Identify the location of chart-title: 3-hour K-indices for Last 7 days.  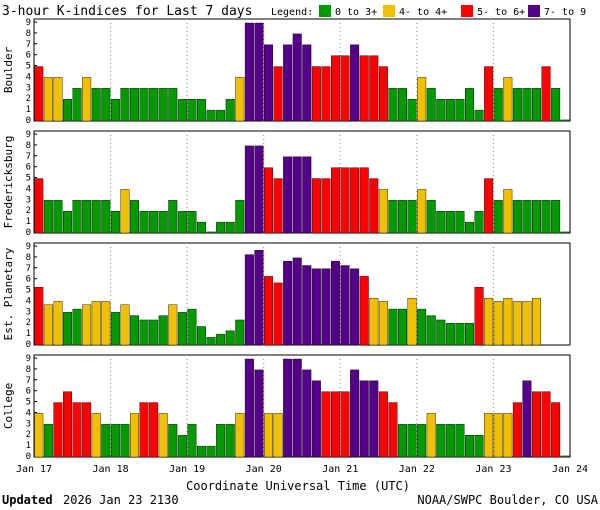
(127, 11).